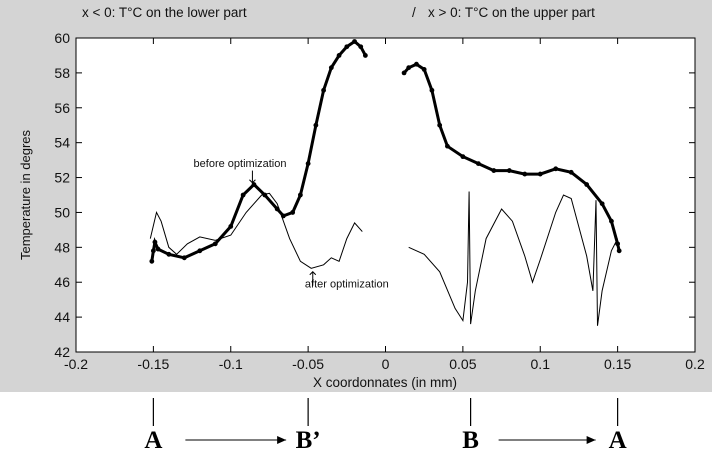  I want to click on annotations: before optimization after optimization, so click(291, 224).